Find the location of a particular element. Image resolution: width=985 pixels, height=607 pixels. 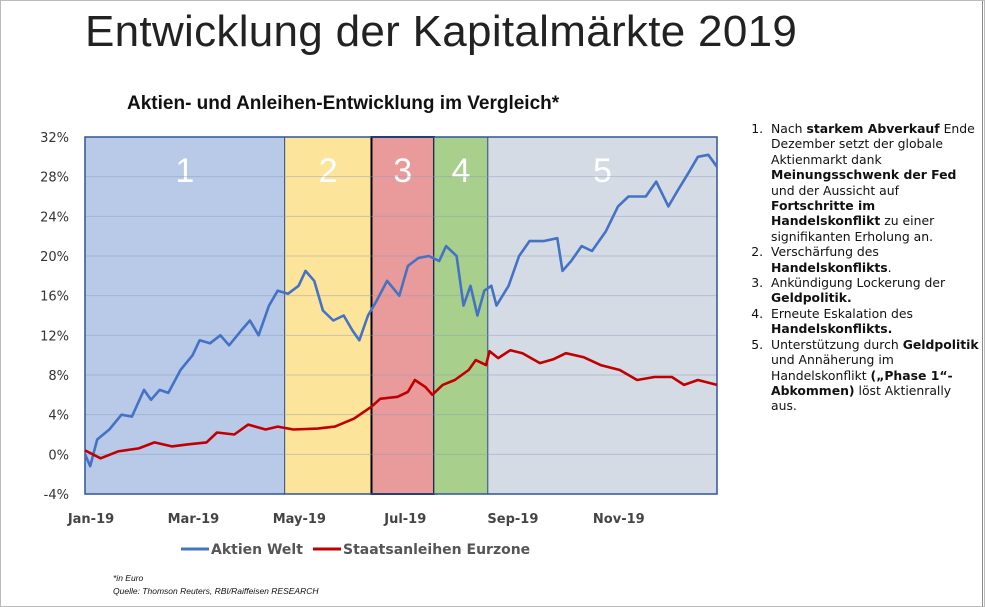

note-text: Unterstützung durch is located at coordinates (837, 344).